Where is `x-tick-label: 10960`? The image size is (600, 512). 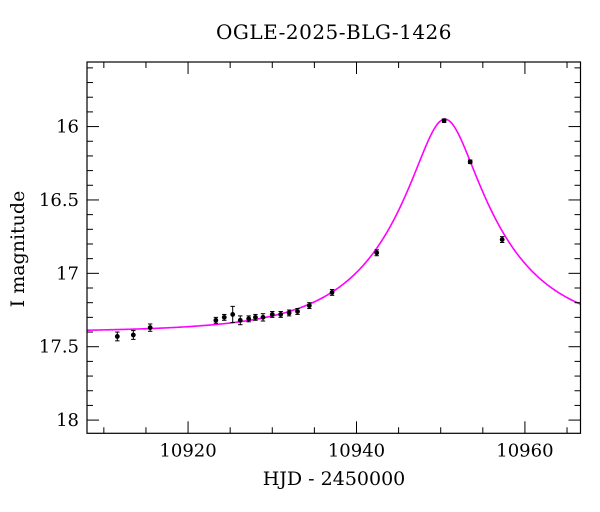 x-tick-label: 10960 is located at coordinates (524, 450).